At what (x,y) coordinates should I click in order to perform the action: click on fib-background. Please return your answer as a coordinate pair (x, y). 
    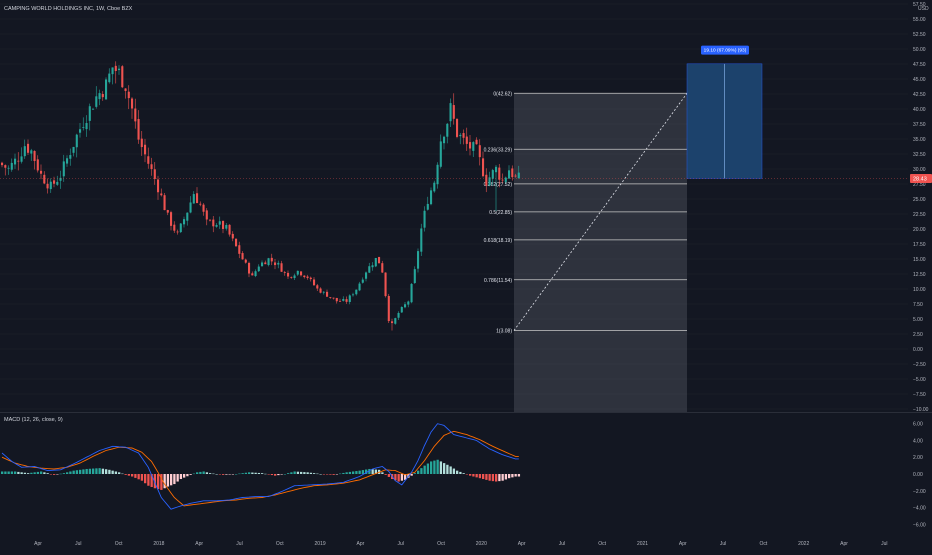
    Looking at the image, I should click on (600, 252).